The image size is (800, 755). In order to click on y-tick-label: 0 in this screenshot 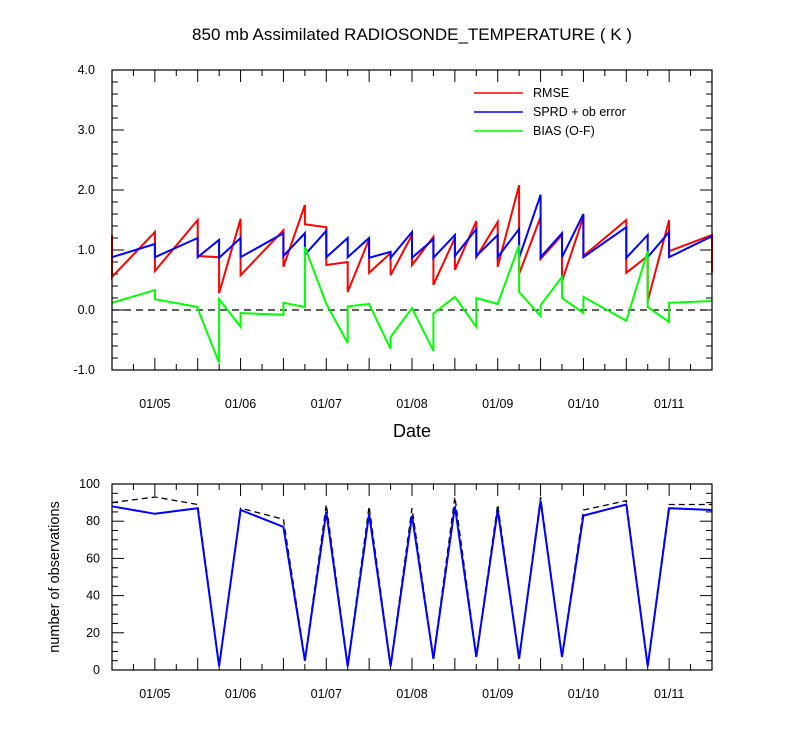, I will do `click(96, 670)`.